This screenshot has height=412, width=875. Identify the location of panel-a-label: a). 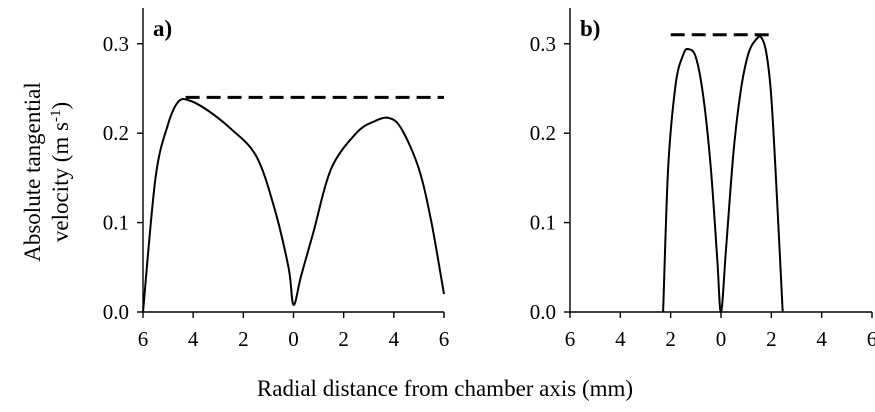
(162, 28).